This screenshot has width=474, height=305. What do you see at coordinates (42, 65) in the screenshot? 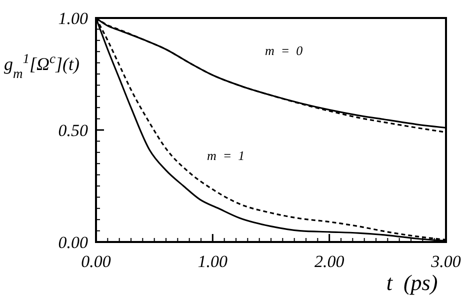
I see `y-axis-title: g$_{m}$$^{1}$[Ω$^{c}$](t)` at bounding box center [42, 65].